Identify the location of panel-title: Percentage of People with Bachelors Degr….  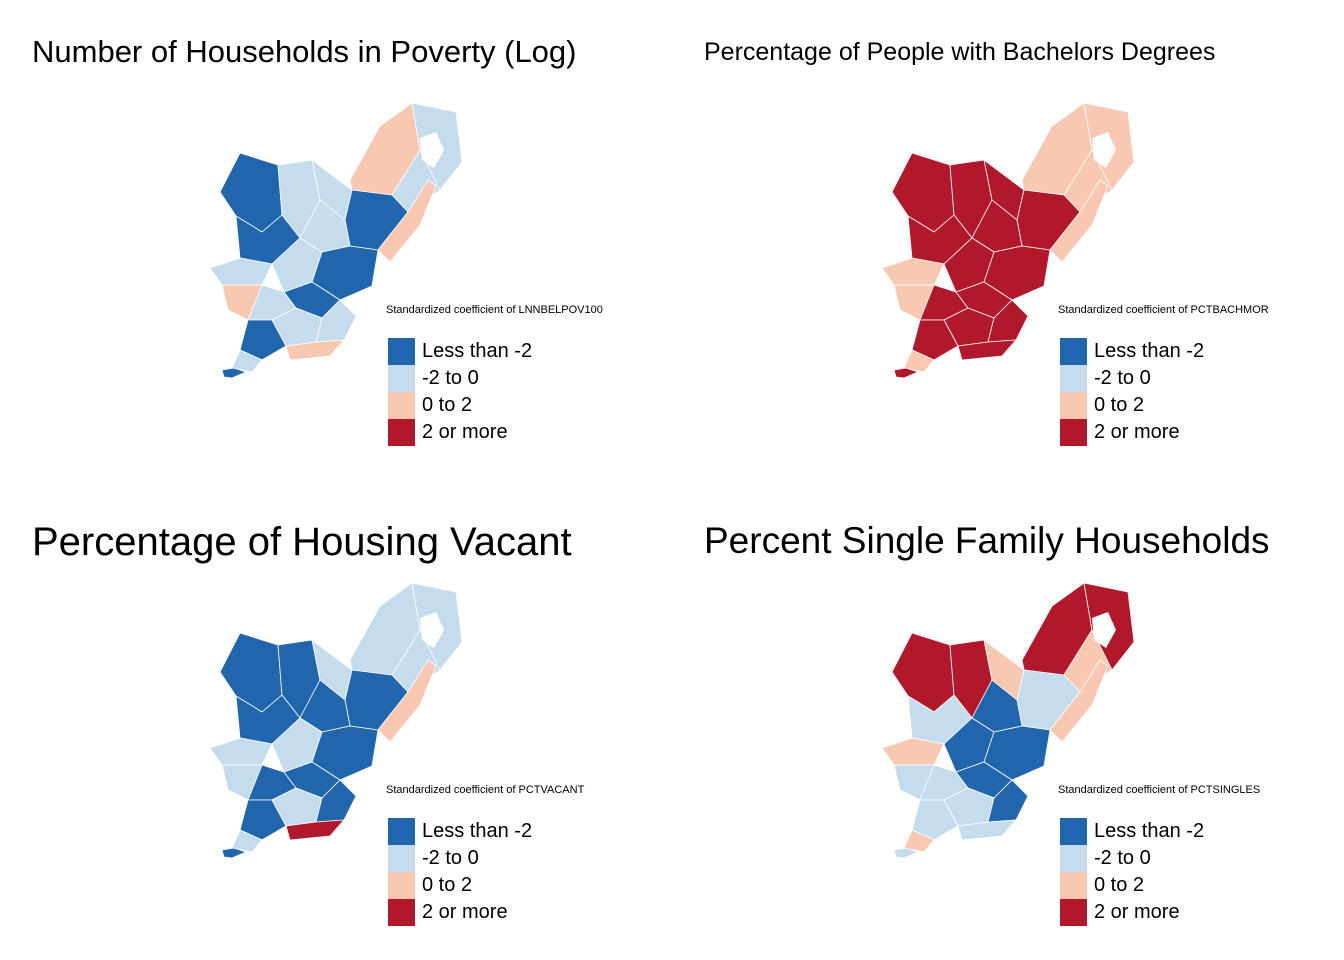
(960, 52).